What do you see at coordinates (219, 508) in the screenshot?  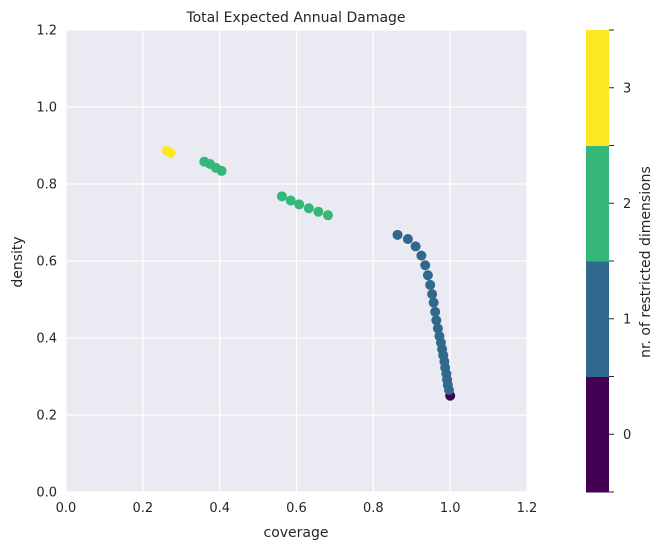 I see `x-tick-label: 0.4` at bounding box center [219, 508].